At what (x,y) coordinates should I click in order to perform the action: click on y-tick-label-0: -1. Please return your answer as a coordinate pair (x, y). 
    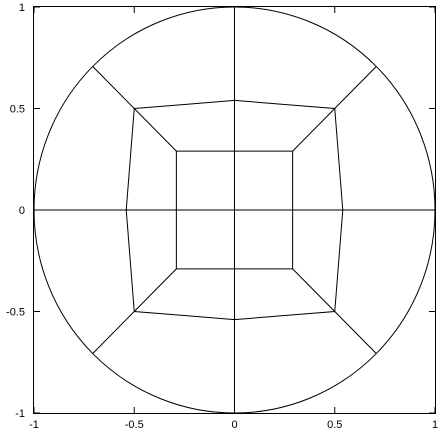
    Looking at the image, I should click on (20, 414).